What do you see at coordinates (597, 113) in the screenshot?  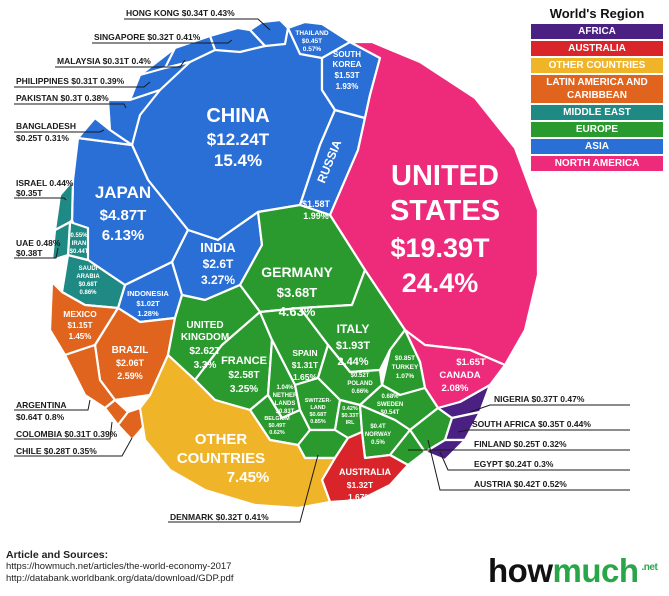 I see `legend-item-middle-east: MIDDLE EAST` at bounding box center [597, 113].